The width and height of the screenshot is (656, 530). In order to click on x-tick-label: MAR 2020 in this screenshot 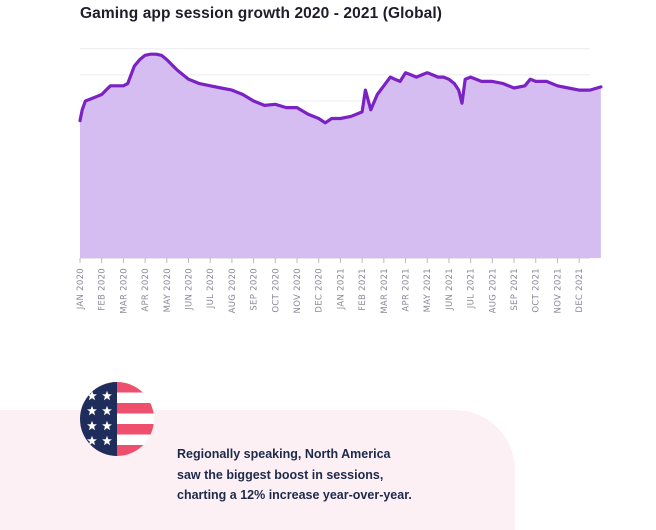, I will do `click(124, 291)`.